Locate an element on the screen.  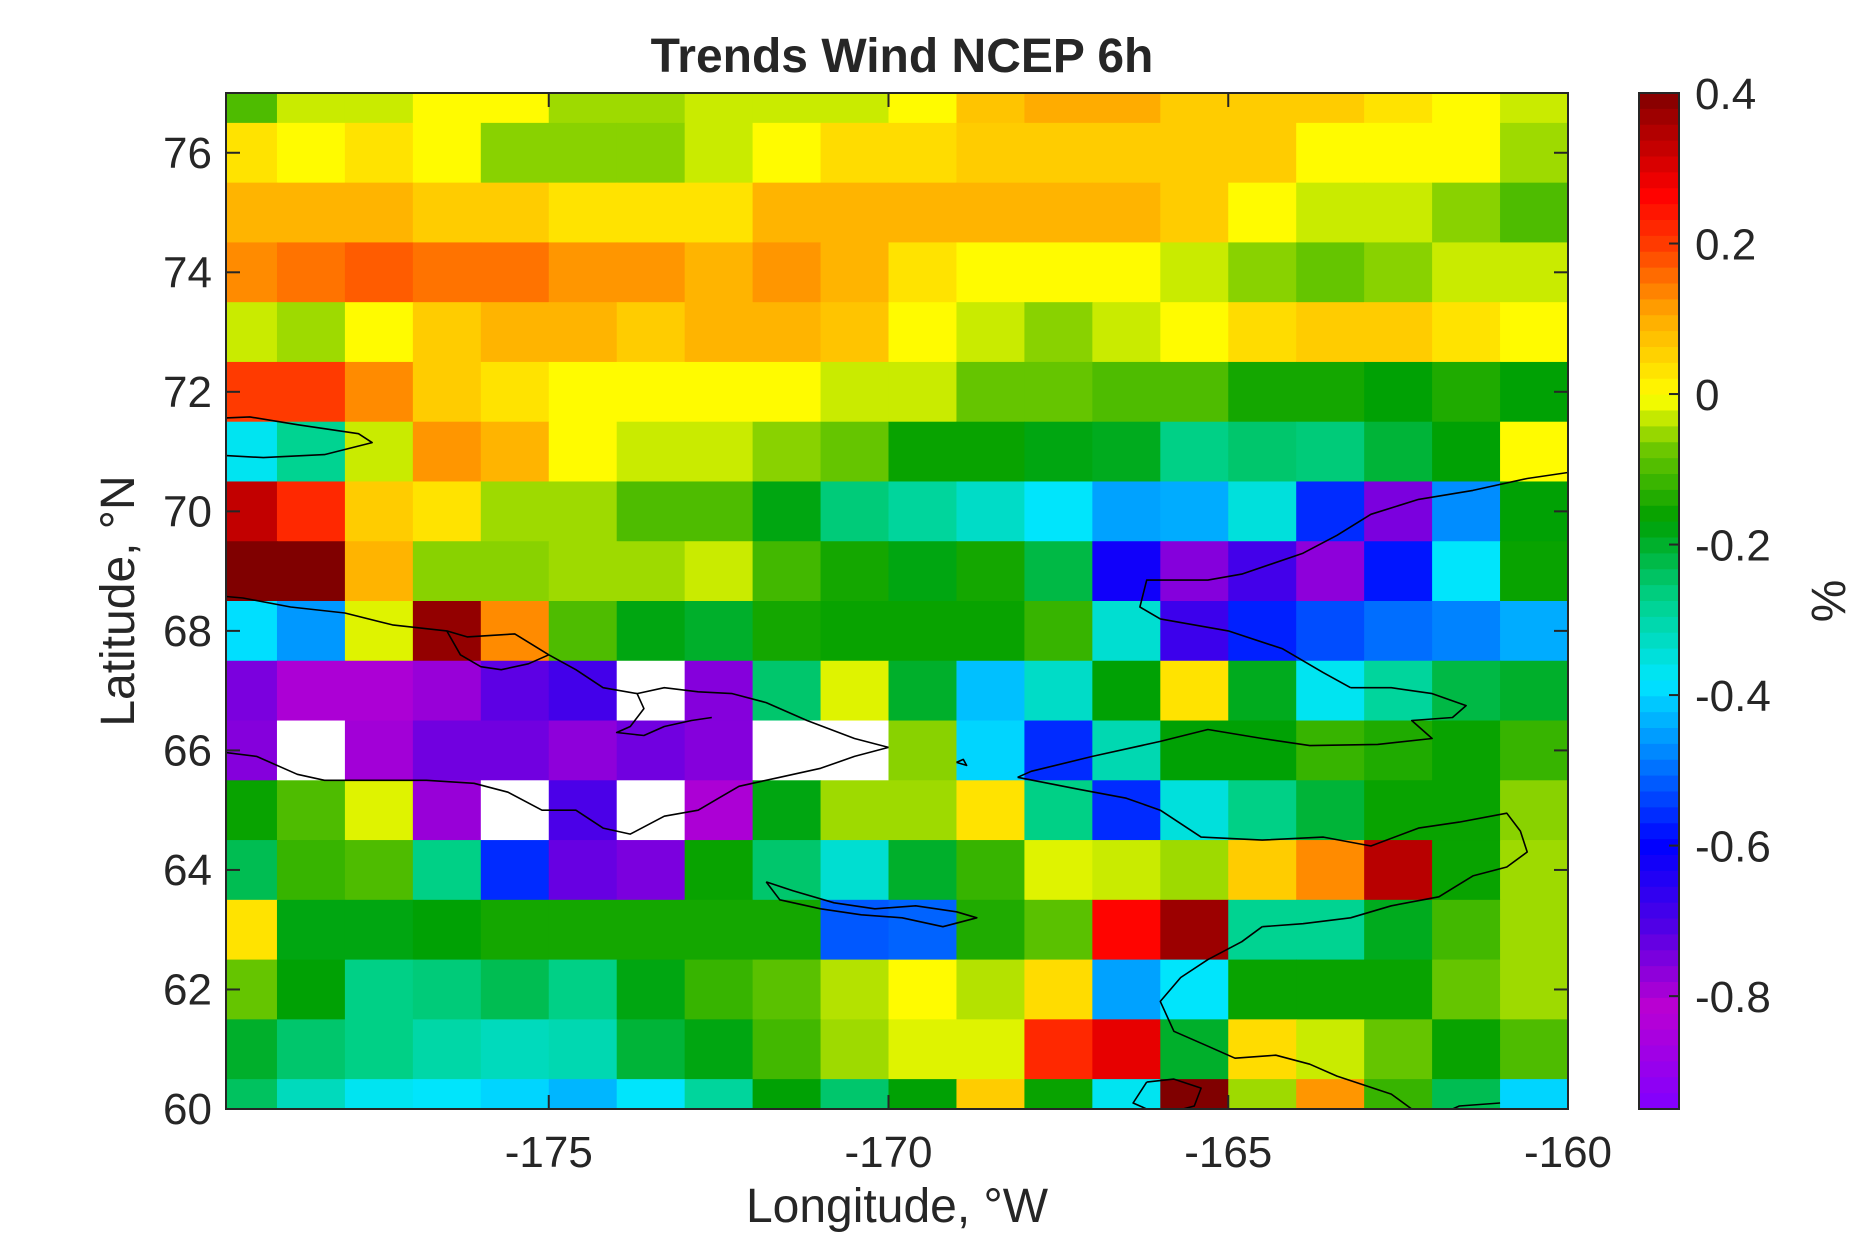
y-tick-label: 76 is located at coordinates (187, 153).